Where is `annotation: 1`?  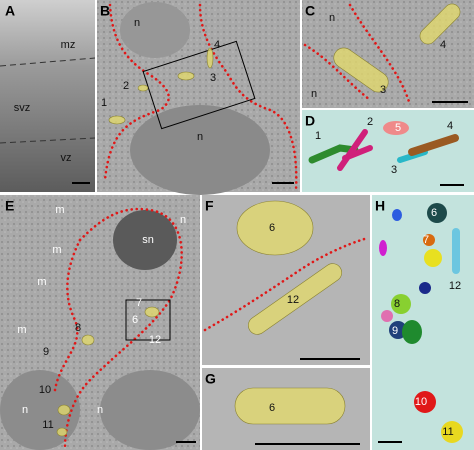
annotation: 1 is located at coordinates (104, 103).